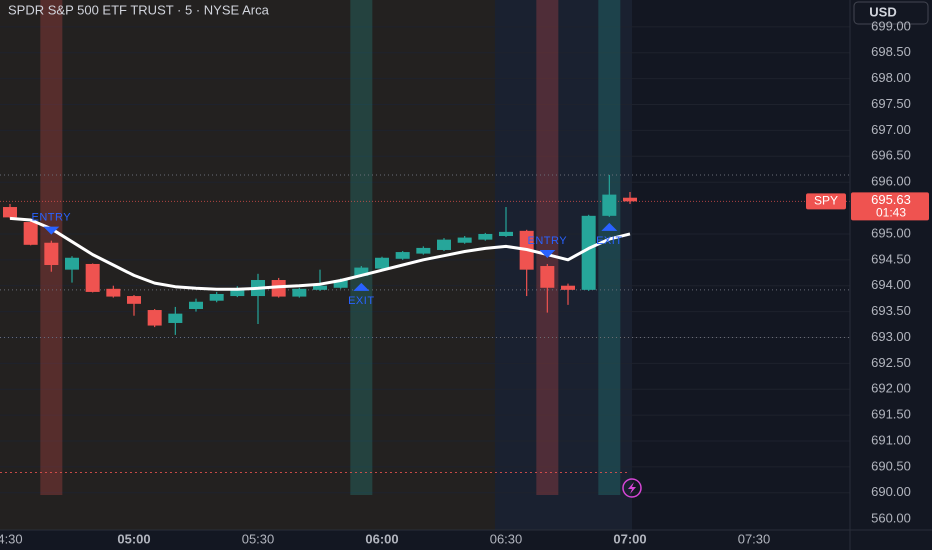  Describe the element at coordinates (891, 491) in the screenshot. I see `y-tick-label: 690.00` at that location.